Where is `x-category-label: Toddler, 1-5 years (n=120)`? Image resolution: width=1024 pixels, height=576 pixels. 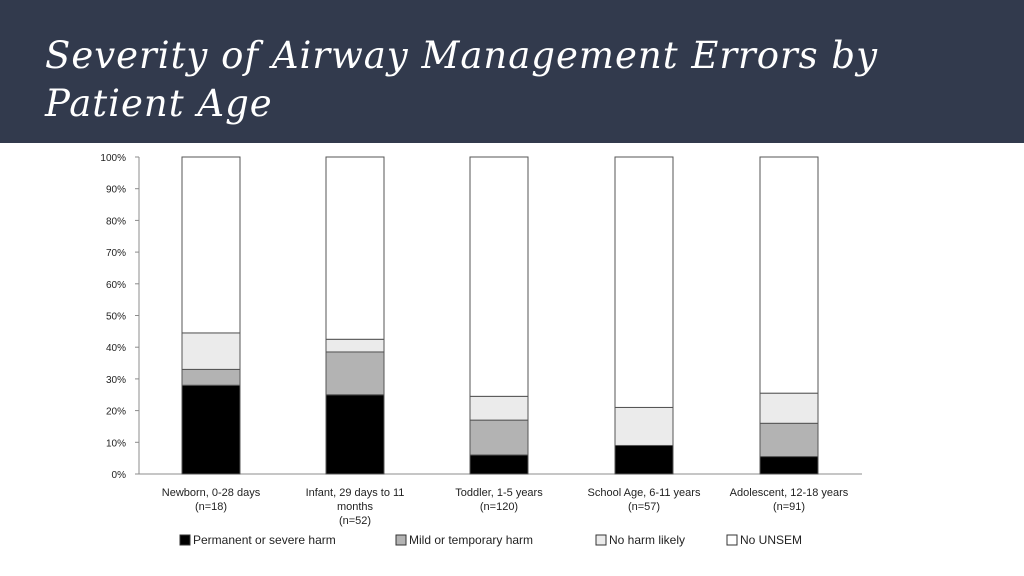 x-category-label: Toddler, 1-5 years (n=120) is located at coordinates (499, 500).